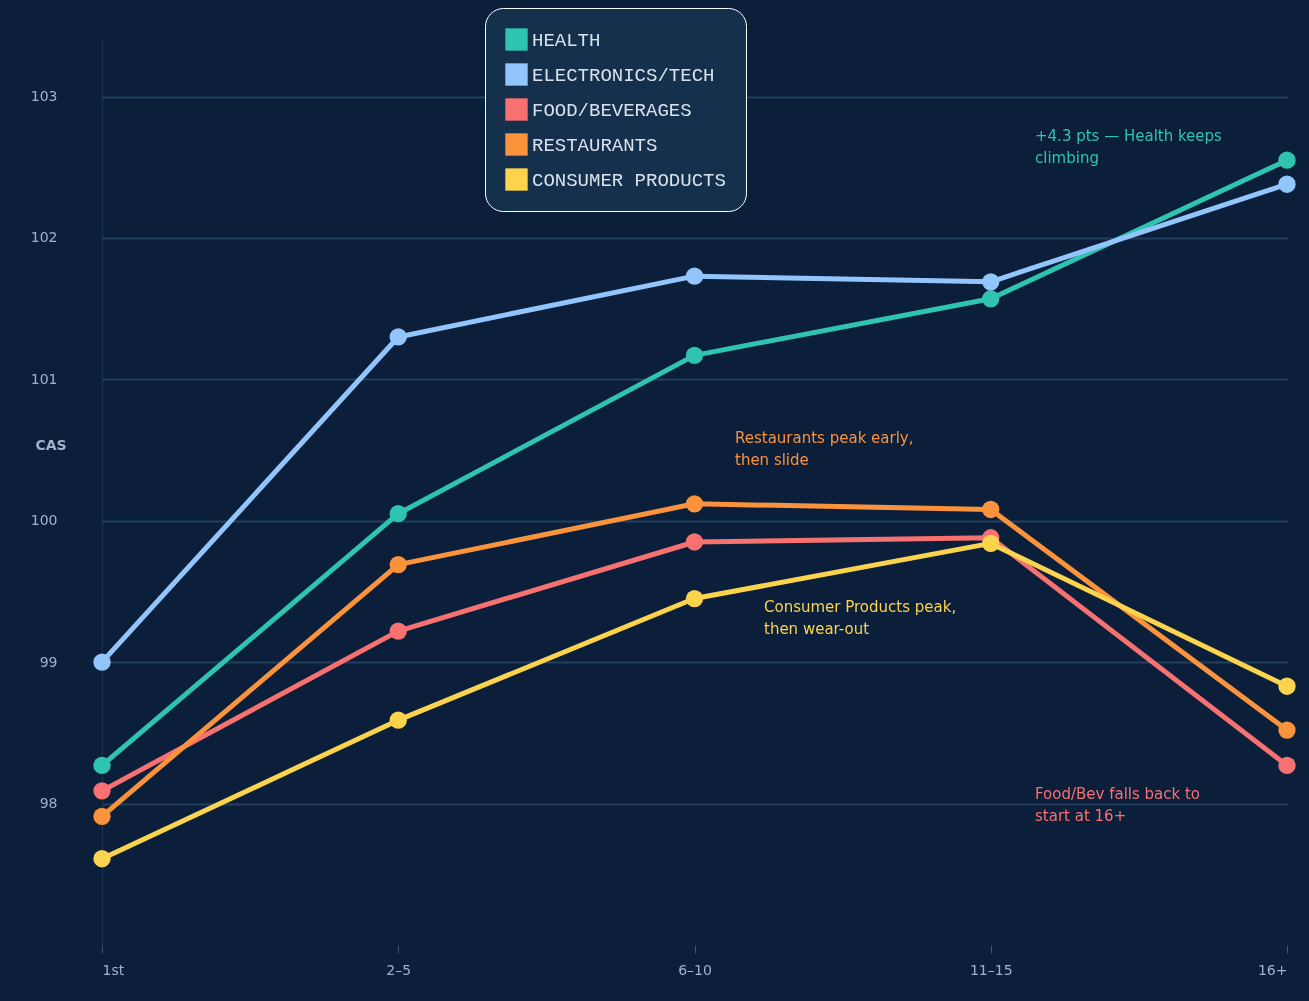 This screenshot has width=1309, height=1001. Describe the element at coordinates (629, 180) in the screenshot. I see `legend-label: CONSUMER PRODUCTS` at that location.